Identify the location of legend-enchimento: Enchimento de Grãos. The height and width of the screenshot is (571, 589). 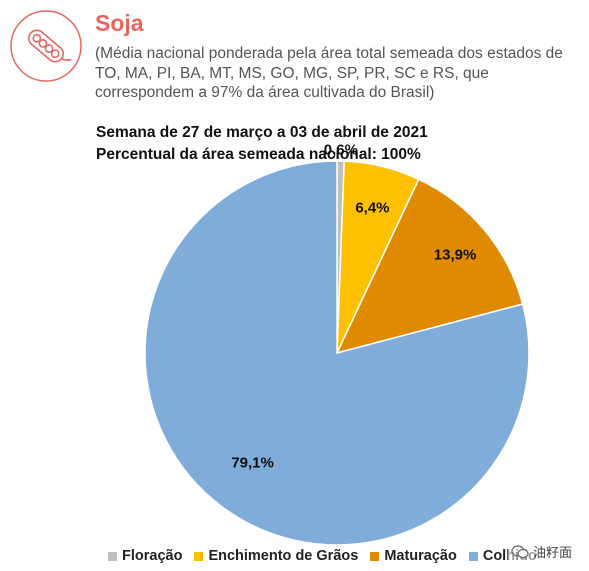
(276, 556).